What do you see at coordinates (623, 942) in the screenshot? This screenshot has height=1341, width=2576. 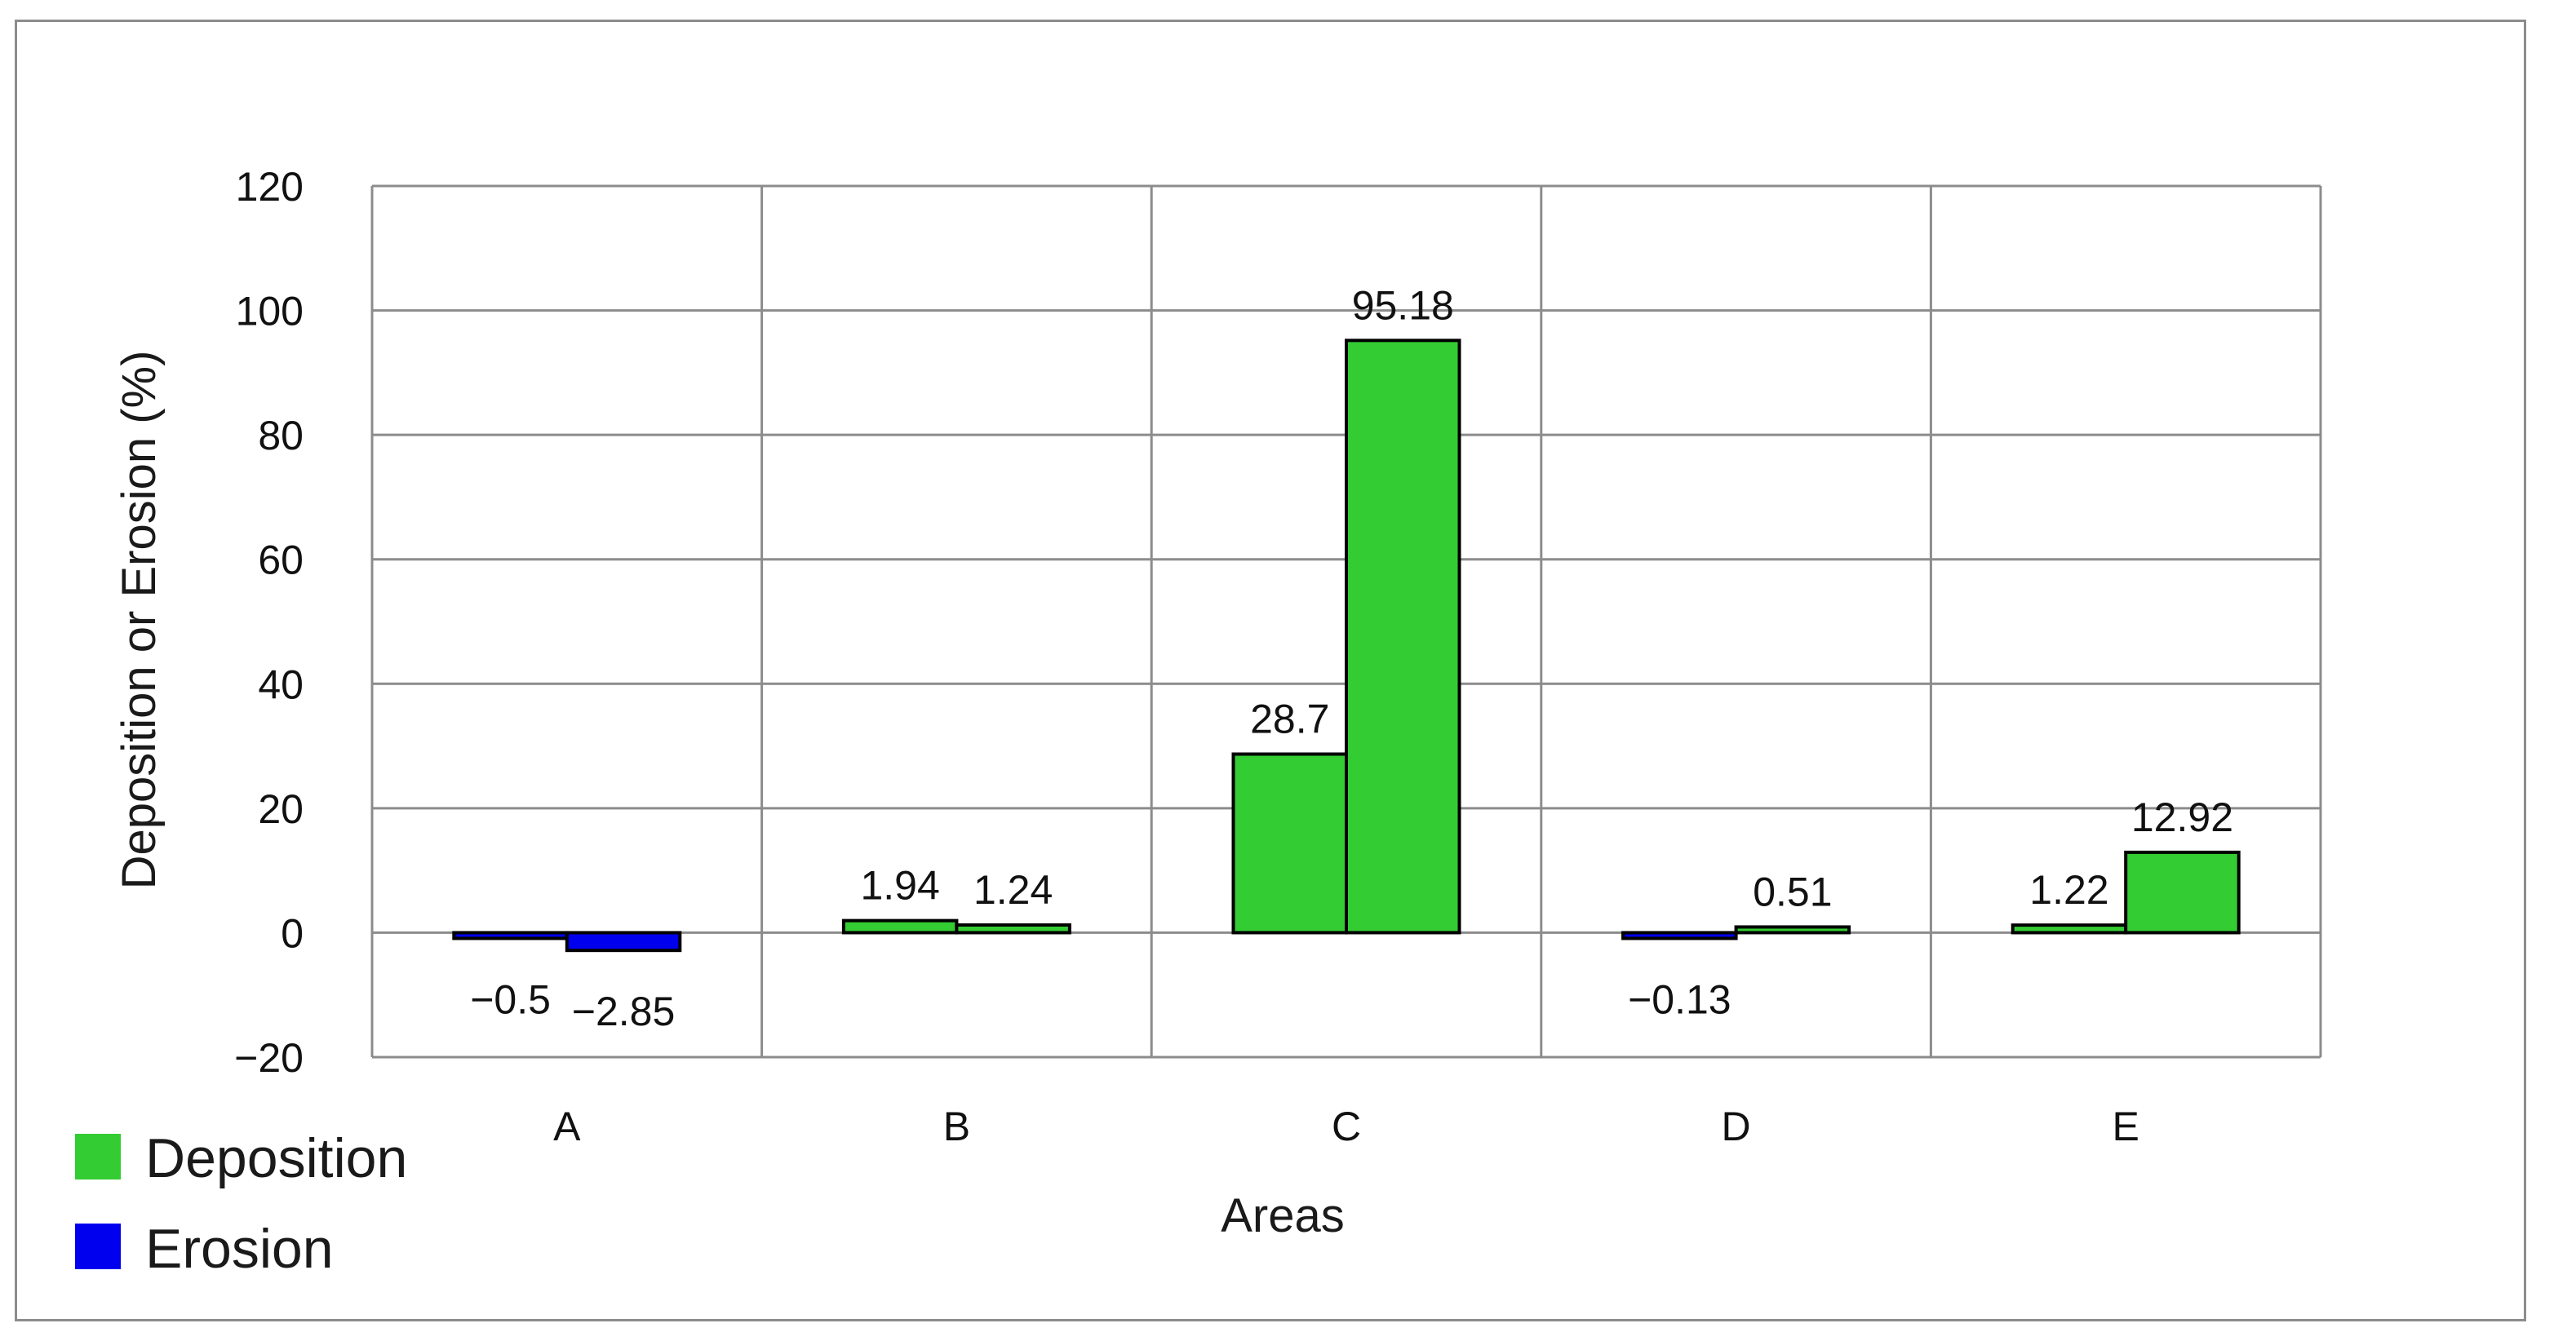 I see `bar-s2-a` at bounding box center [623, 942].